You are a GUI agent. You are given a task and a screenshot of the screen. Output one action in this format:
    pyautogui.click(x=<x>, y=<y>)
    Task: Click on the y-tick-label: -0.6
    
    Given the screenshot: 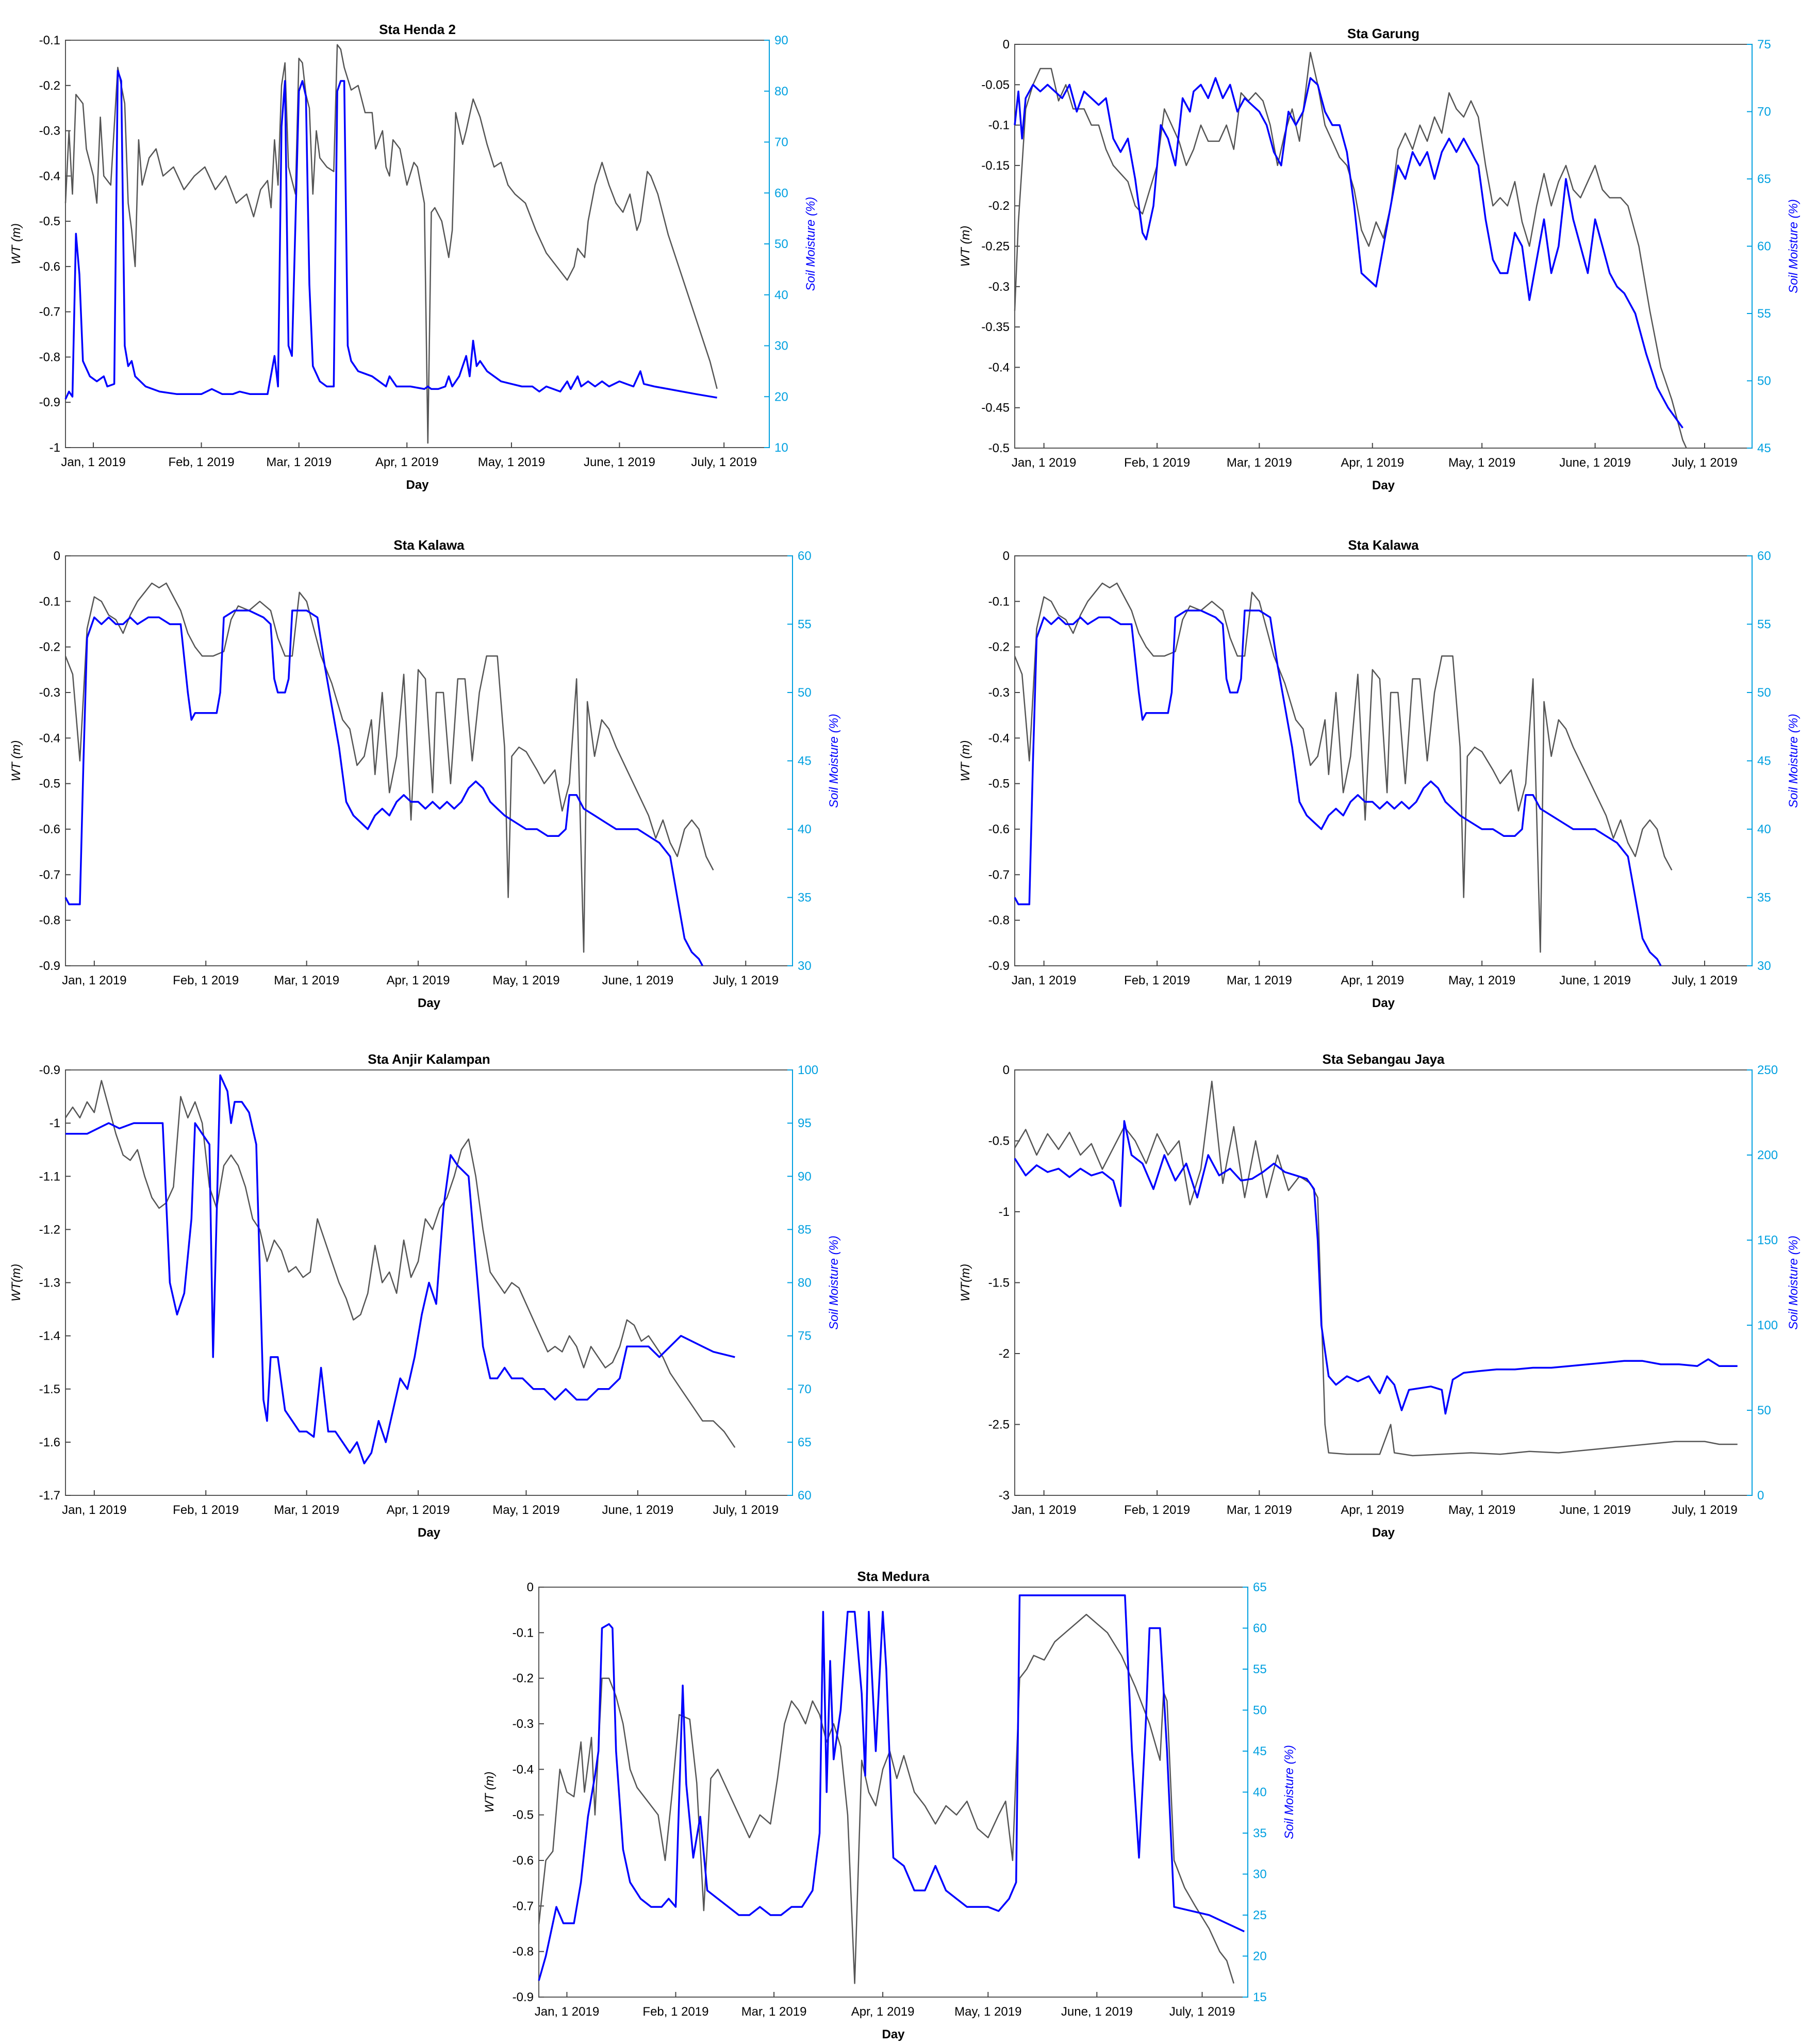 What is the action you would take?
    pyautogui.click(x=49, y=829)
    